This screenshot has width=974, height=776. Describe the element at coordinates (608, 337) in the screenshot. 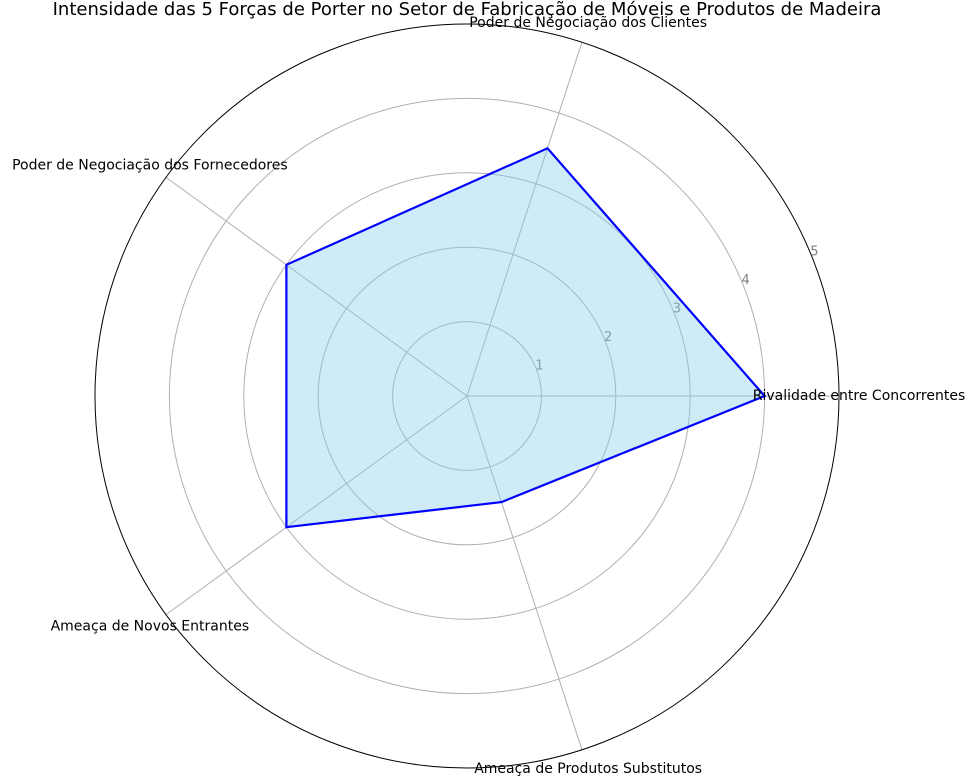

I see `r-tick-label: 2` at that location.